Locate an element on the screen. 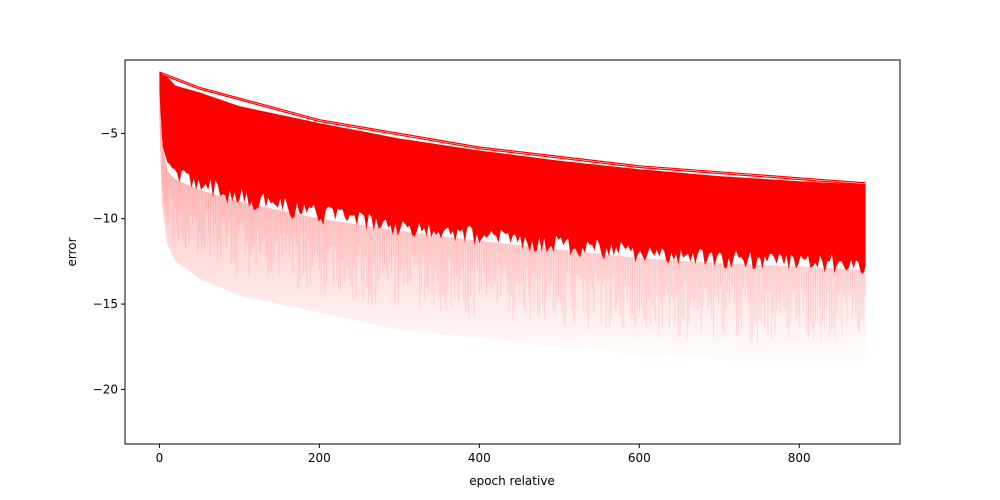 This screenshot has height=500, width=1000. y-tick-label: −10 is located at coordinates (105, 219).